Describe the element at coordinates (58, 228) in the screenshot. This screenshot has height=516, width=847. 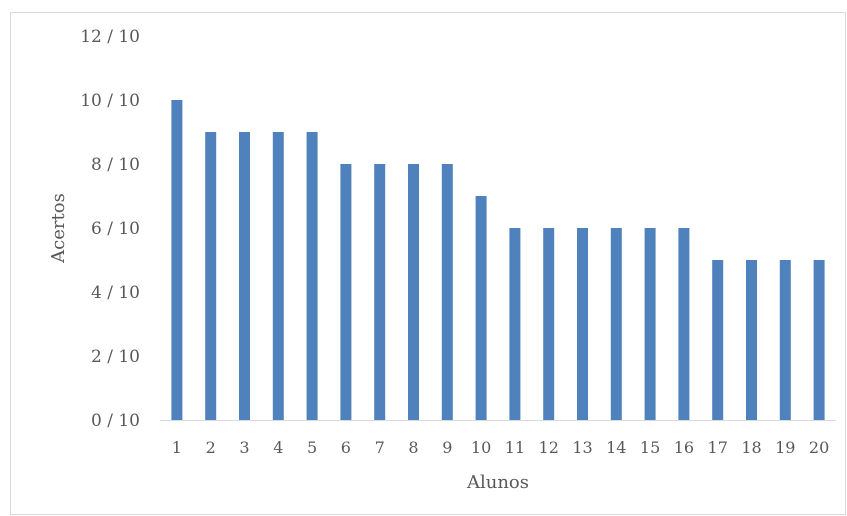
I see `y-axis-title: Acertos` at that location.